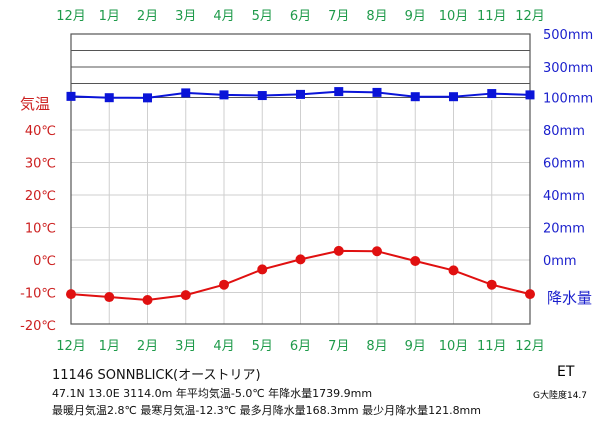 The height and width of the screenshot is (425, 611). What do you see at coordinates (109, 346) in the screenshot?
I see `month-label-bottom: 1月` at bounding box center [109, 346].